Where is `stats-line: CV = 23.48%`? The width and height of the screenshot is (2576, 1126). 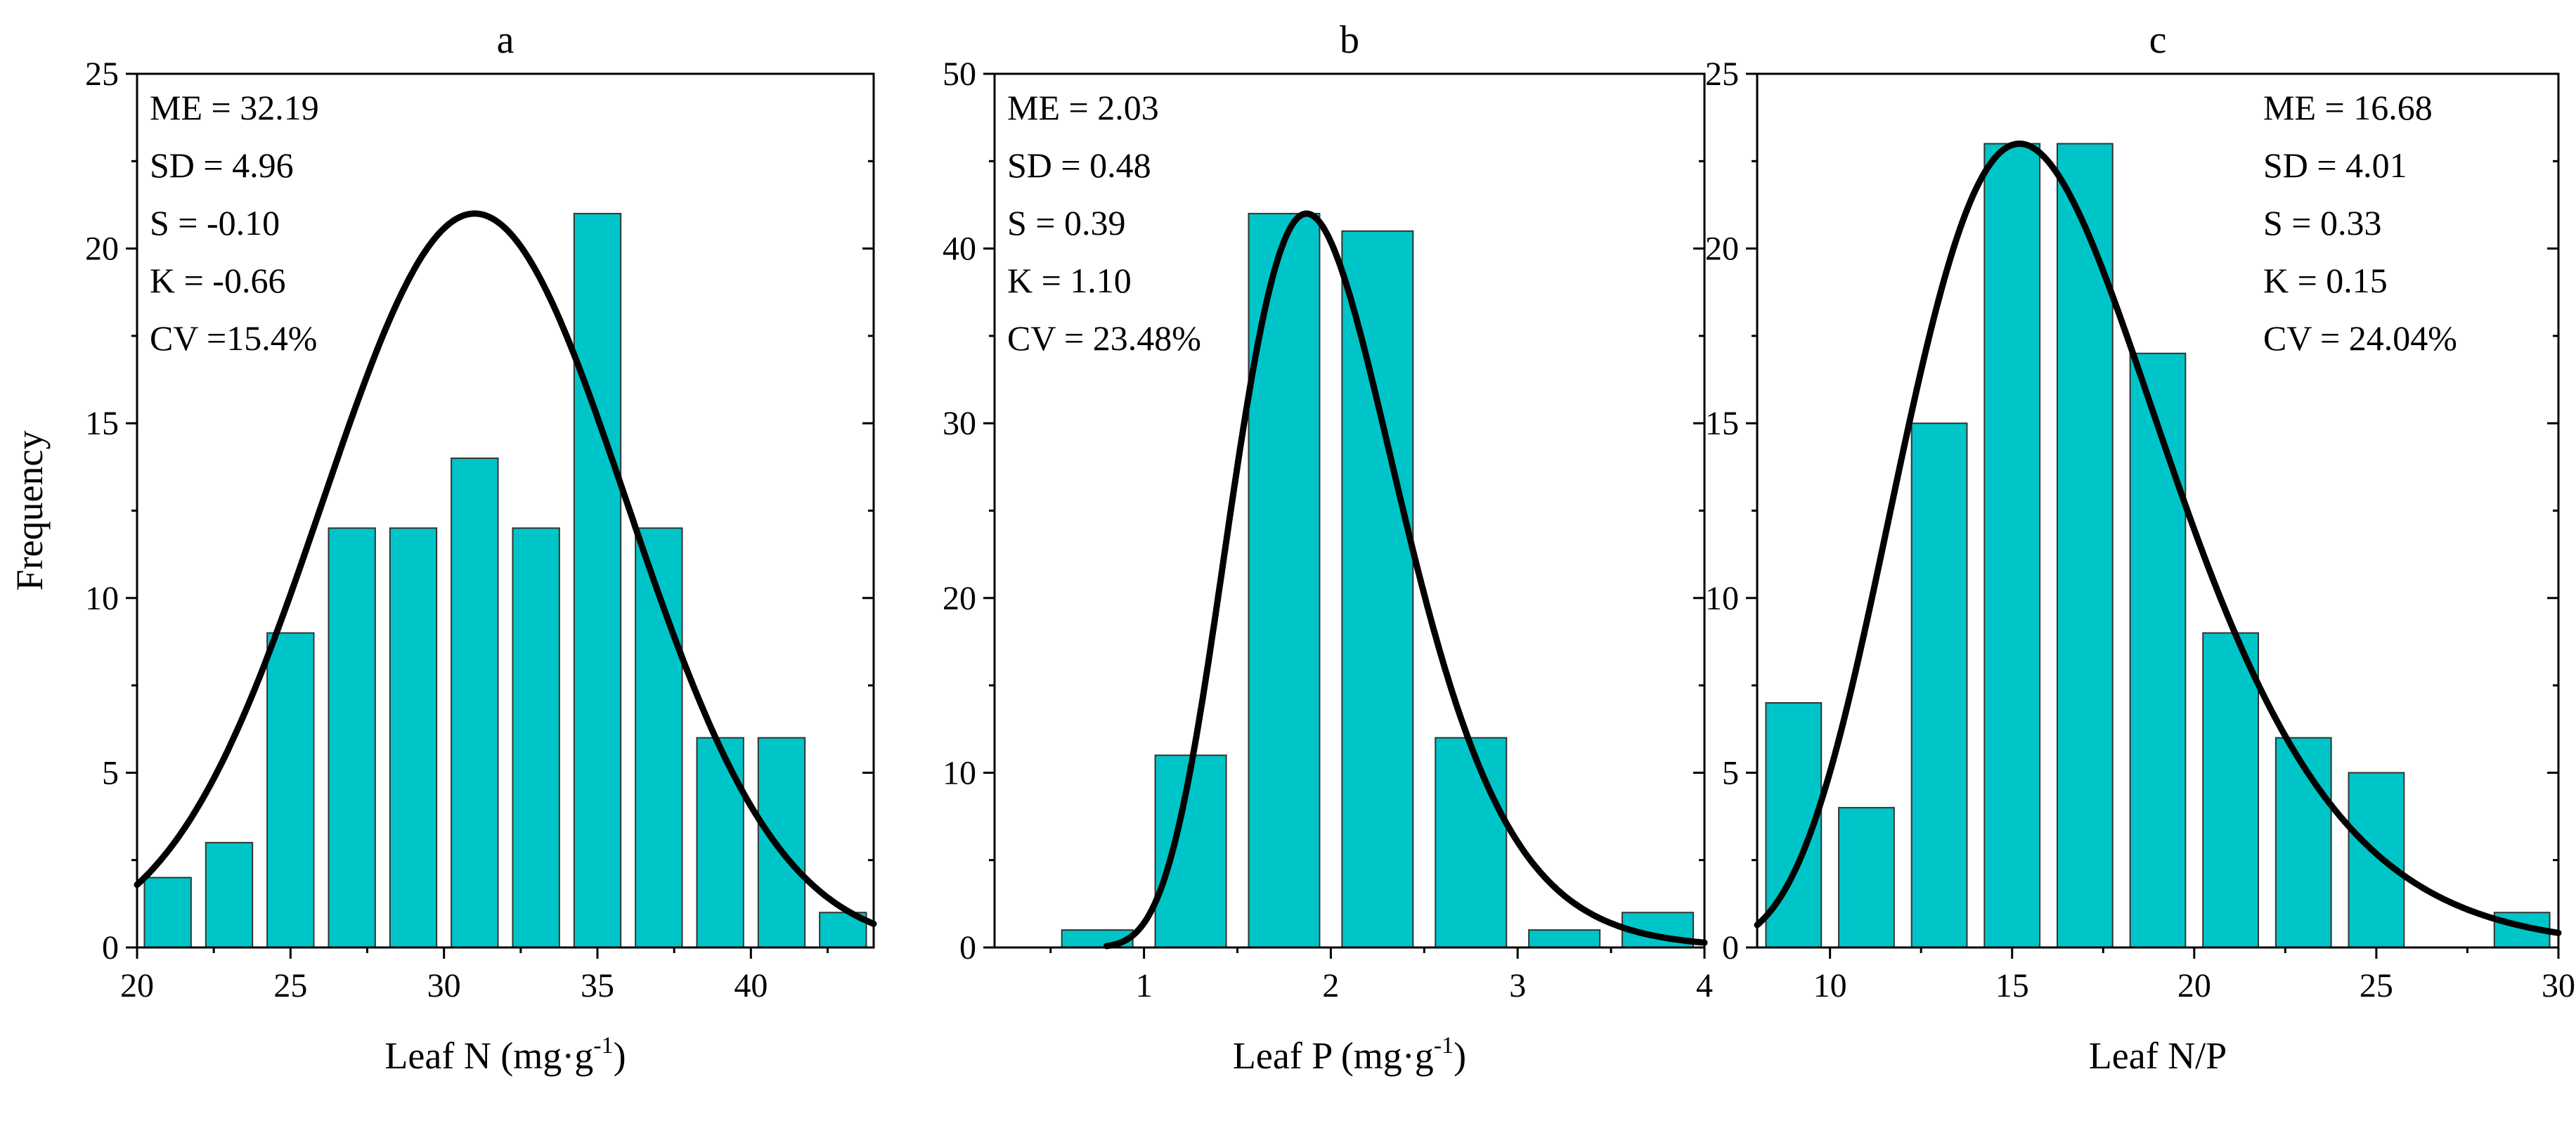 stats-line: CV = 23.48% is located at coordinates (1104, 338).